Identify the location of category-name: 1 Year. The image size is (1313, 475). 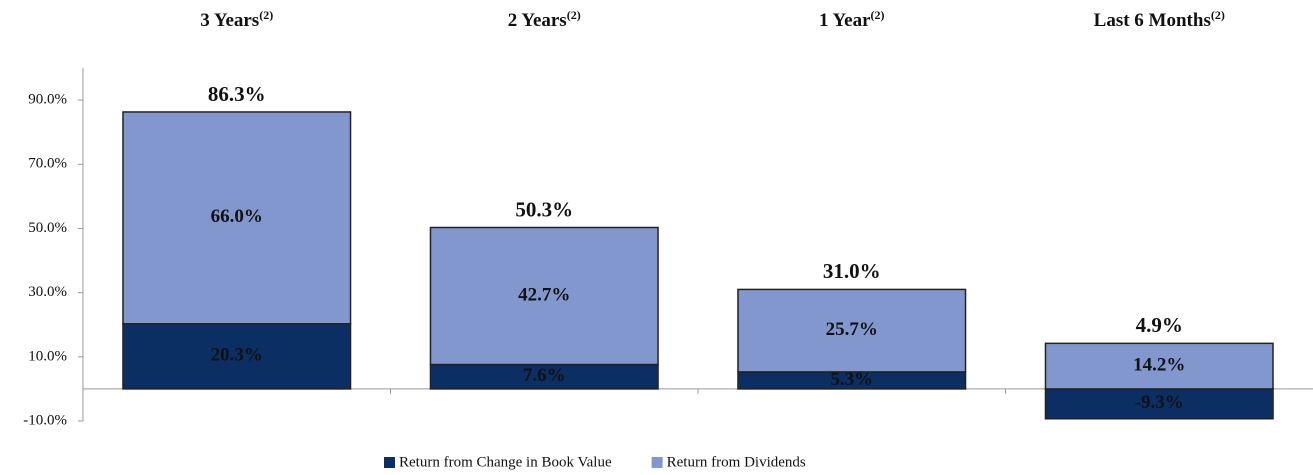
(845, 20).